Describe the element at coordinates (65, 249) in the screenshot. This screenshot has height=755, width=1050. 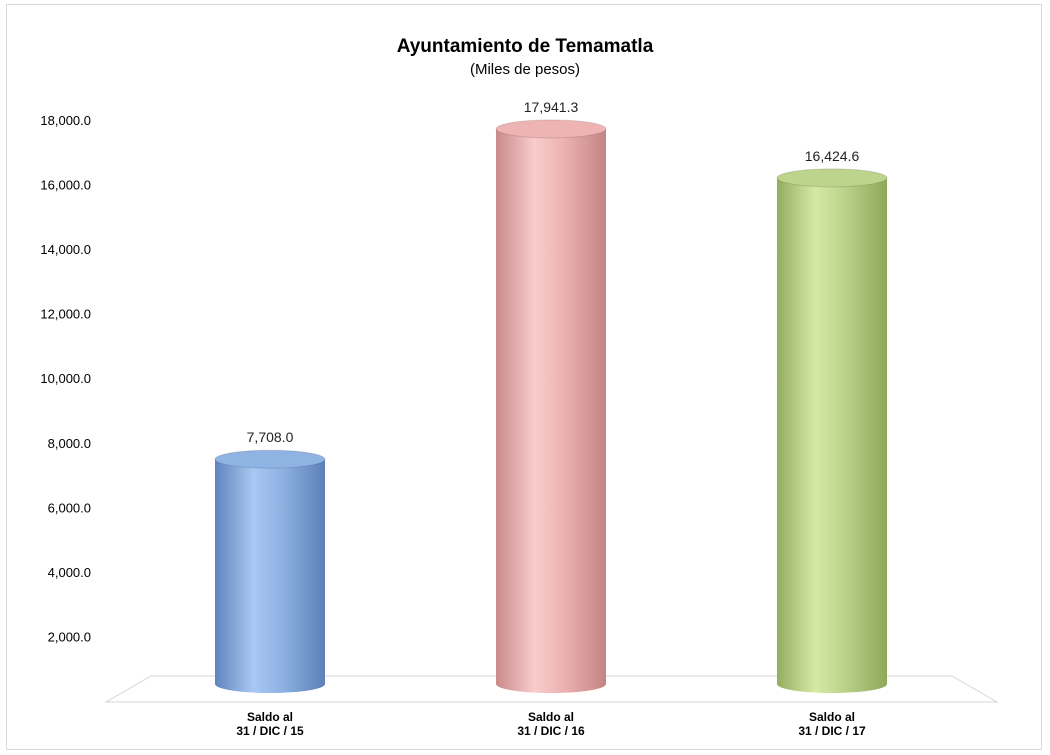
I see `y-tick-label: 14,000.0` at that location.